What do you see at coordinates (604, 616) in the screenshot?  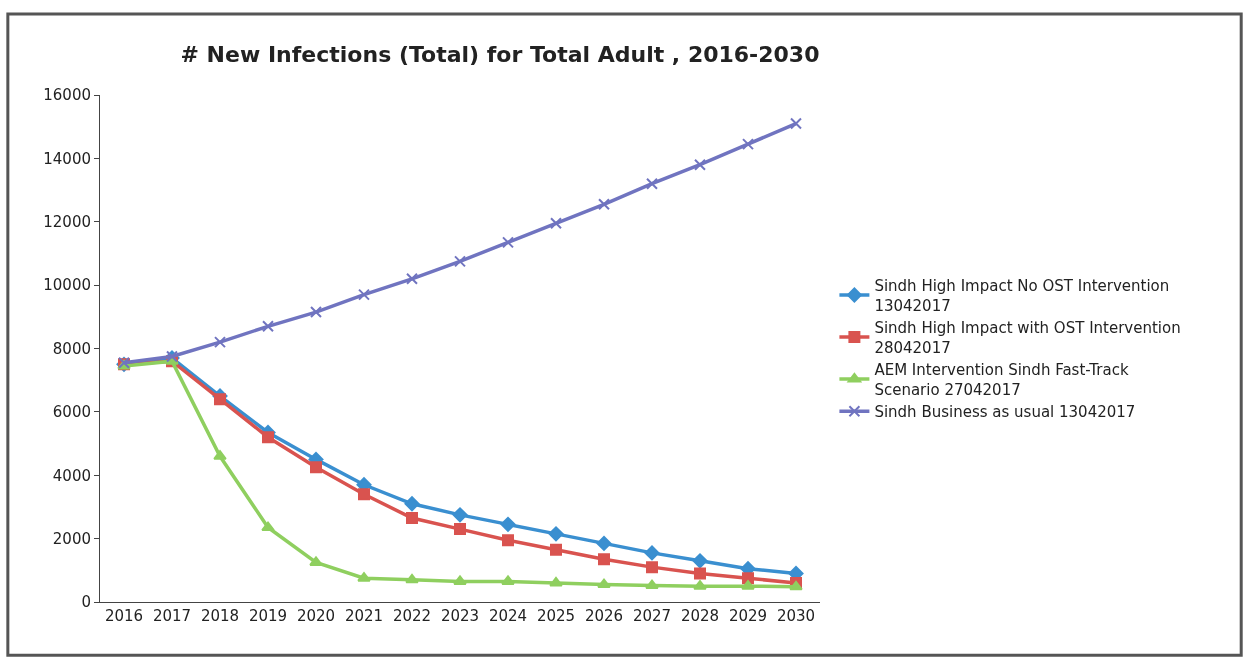 I see `x-tick-label: 2026` at bounding box center [604, 616].